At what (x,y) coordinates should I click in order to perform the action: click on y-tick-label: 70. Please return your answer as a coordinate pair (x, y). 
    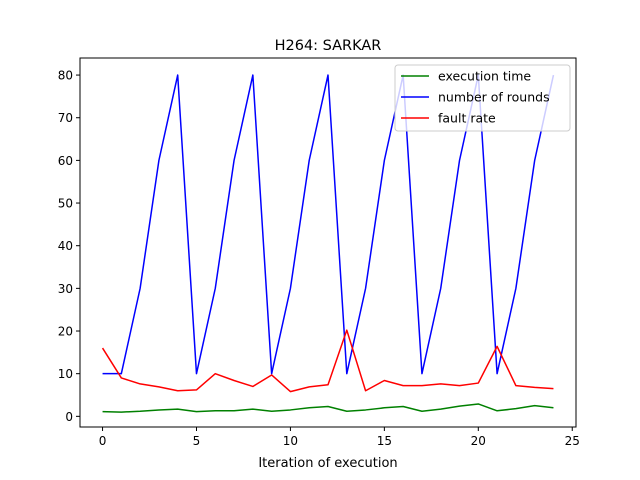
    Looking at the image, I should click on (65, 118).